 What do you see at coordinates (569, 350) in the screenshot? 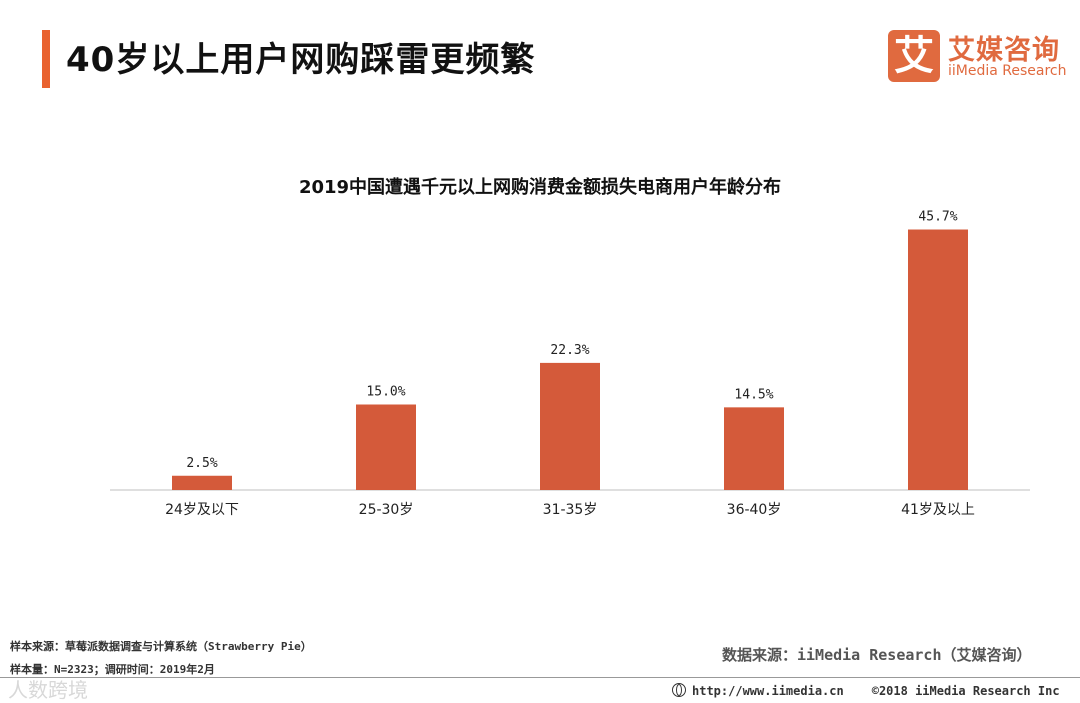
I see `data-label-2: 22.3%` at bounding box center [569, 350].